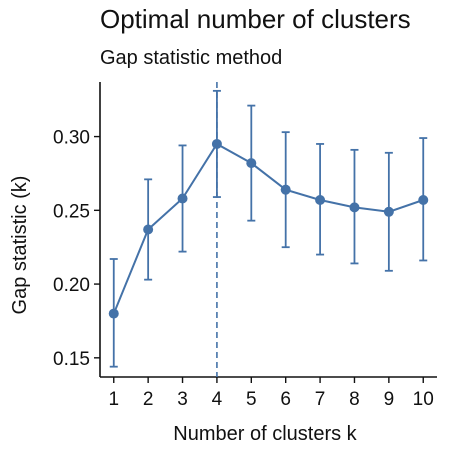 The height and width of the screenshot is (450, 457). Describe the element at coordinates (389, 399) in the screenshot. I see `x-tick-label: 9` at that location.